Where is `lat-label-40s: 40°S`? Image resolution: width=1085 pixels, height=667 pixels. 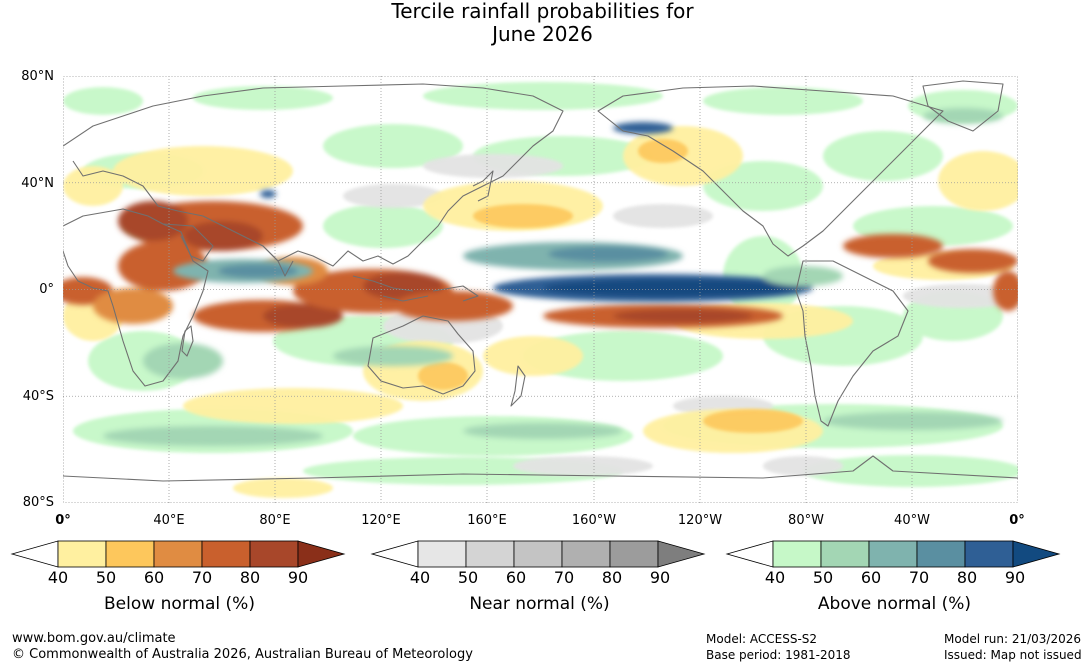
lat-label-40s: 40°S is located at coordinates (38, 396).